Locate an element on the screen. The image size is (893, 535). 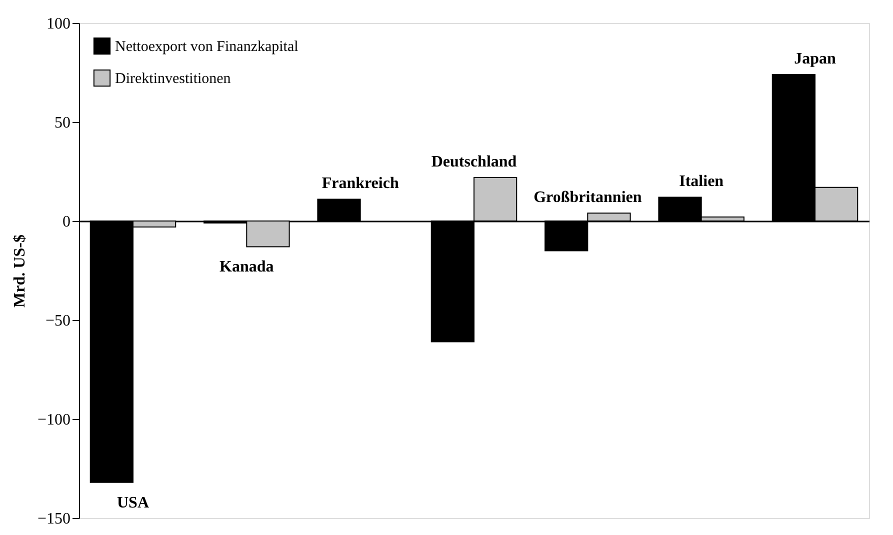
legend-label: Nettoexport von Finanzkapital is located at coordinates (206, 47).